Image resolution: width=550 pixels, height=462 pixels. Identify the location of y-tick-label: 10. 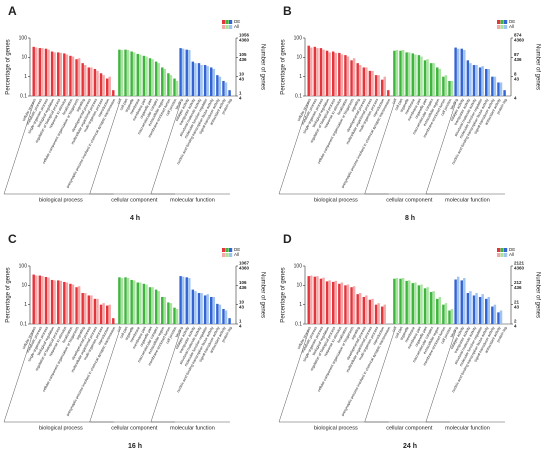
(24, 58).